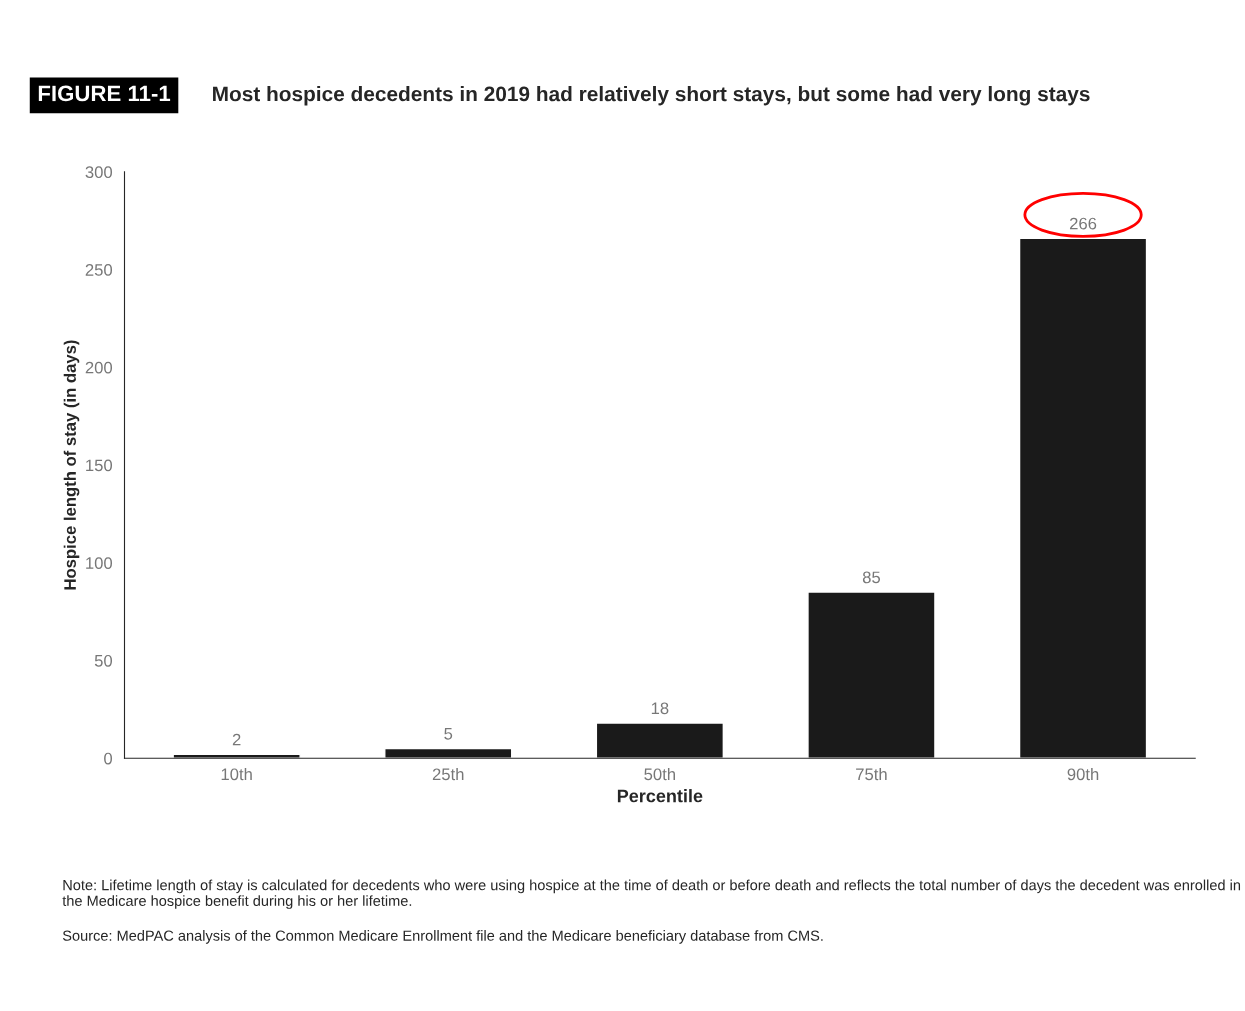 The height and width of the screenshot is (1011, 1245). I want to click on x-tick-label: 90th, so click(1083, 774).